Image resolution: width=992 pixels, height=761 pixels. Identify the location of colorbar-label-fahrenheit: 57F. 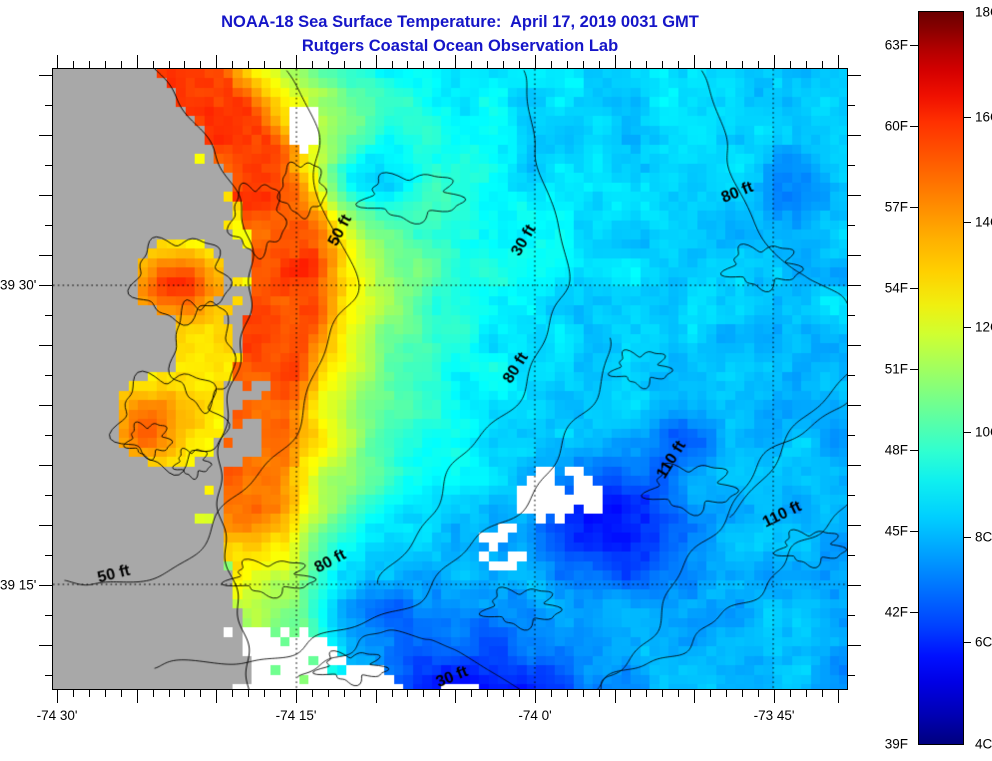
(896, 207).